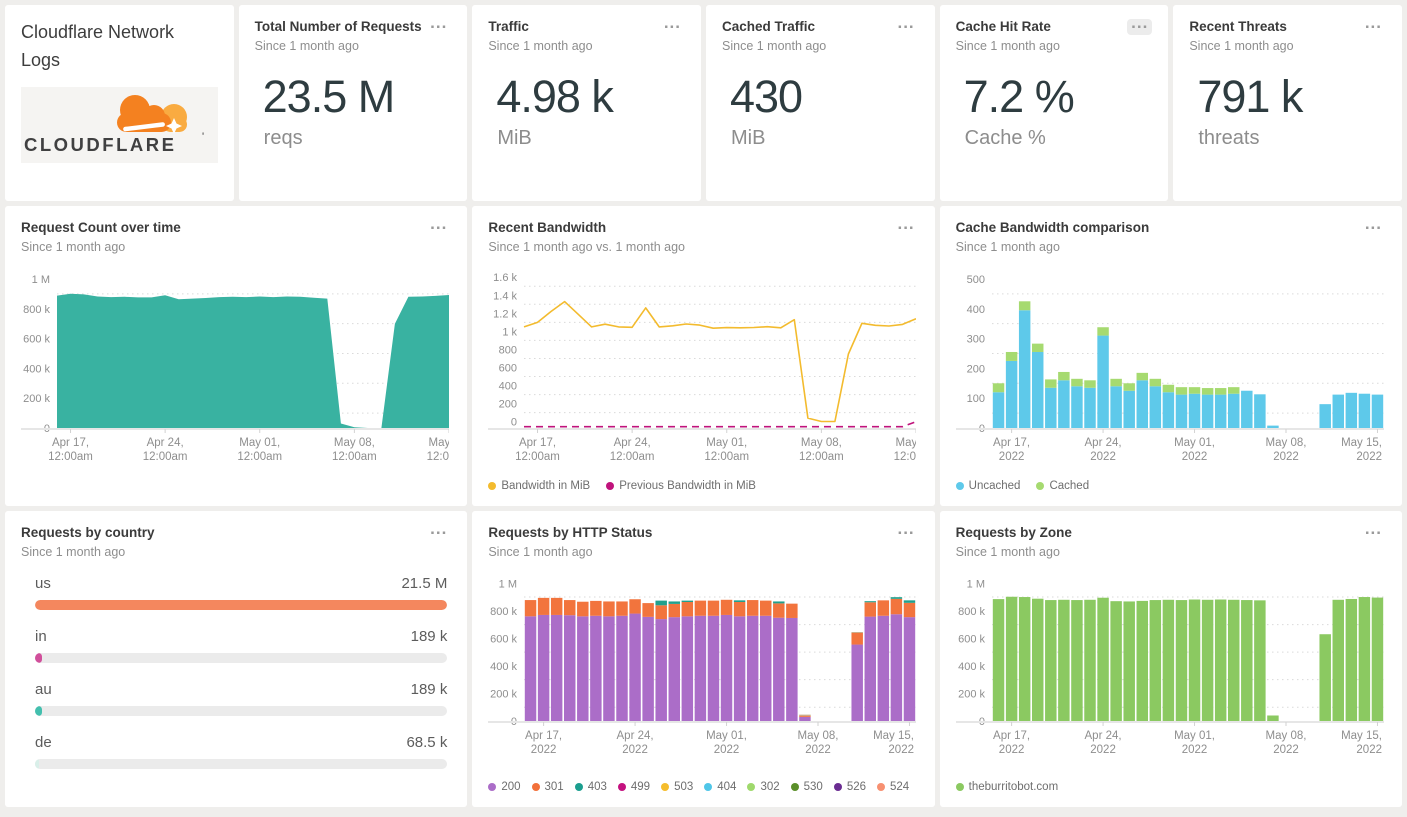 This screenshot has height=817, width=1407. Describe the element at coordinates (900, 787) in the screenshot. I see `legend-label: 524` at that location.